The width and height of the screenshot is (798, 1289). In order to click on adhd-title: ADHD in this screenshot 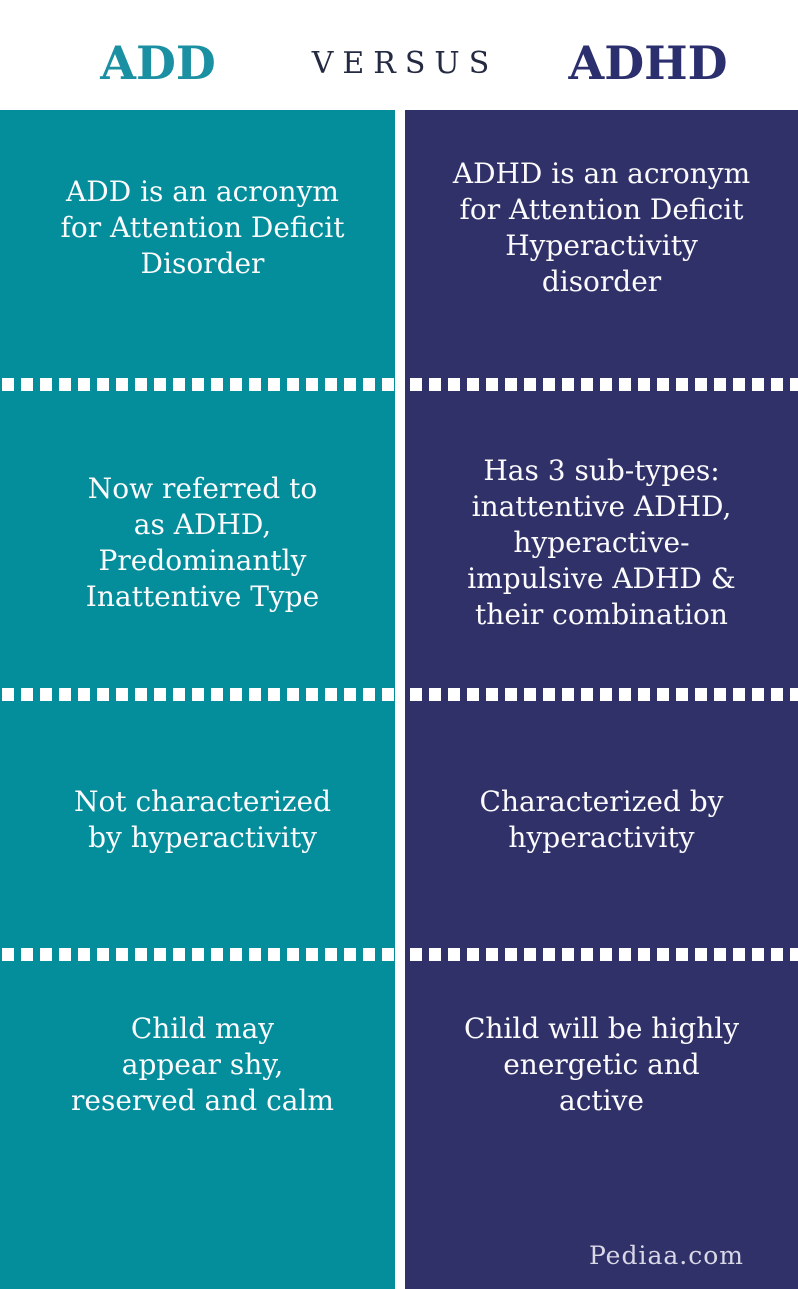, I will do `click(648, 63)`.